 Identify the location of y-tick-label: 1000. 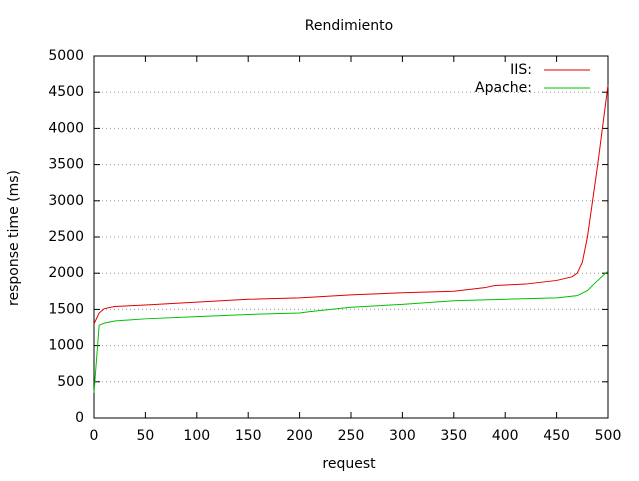
(66, 346).